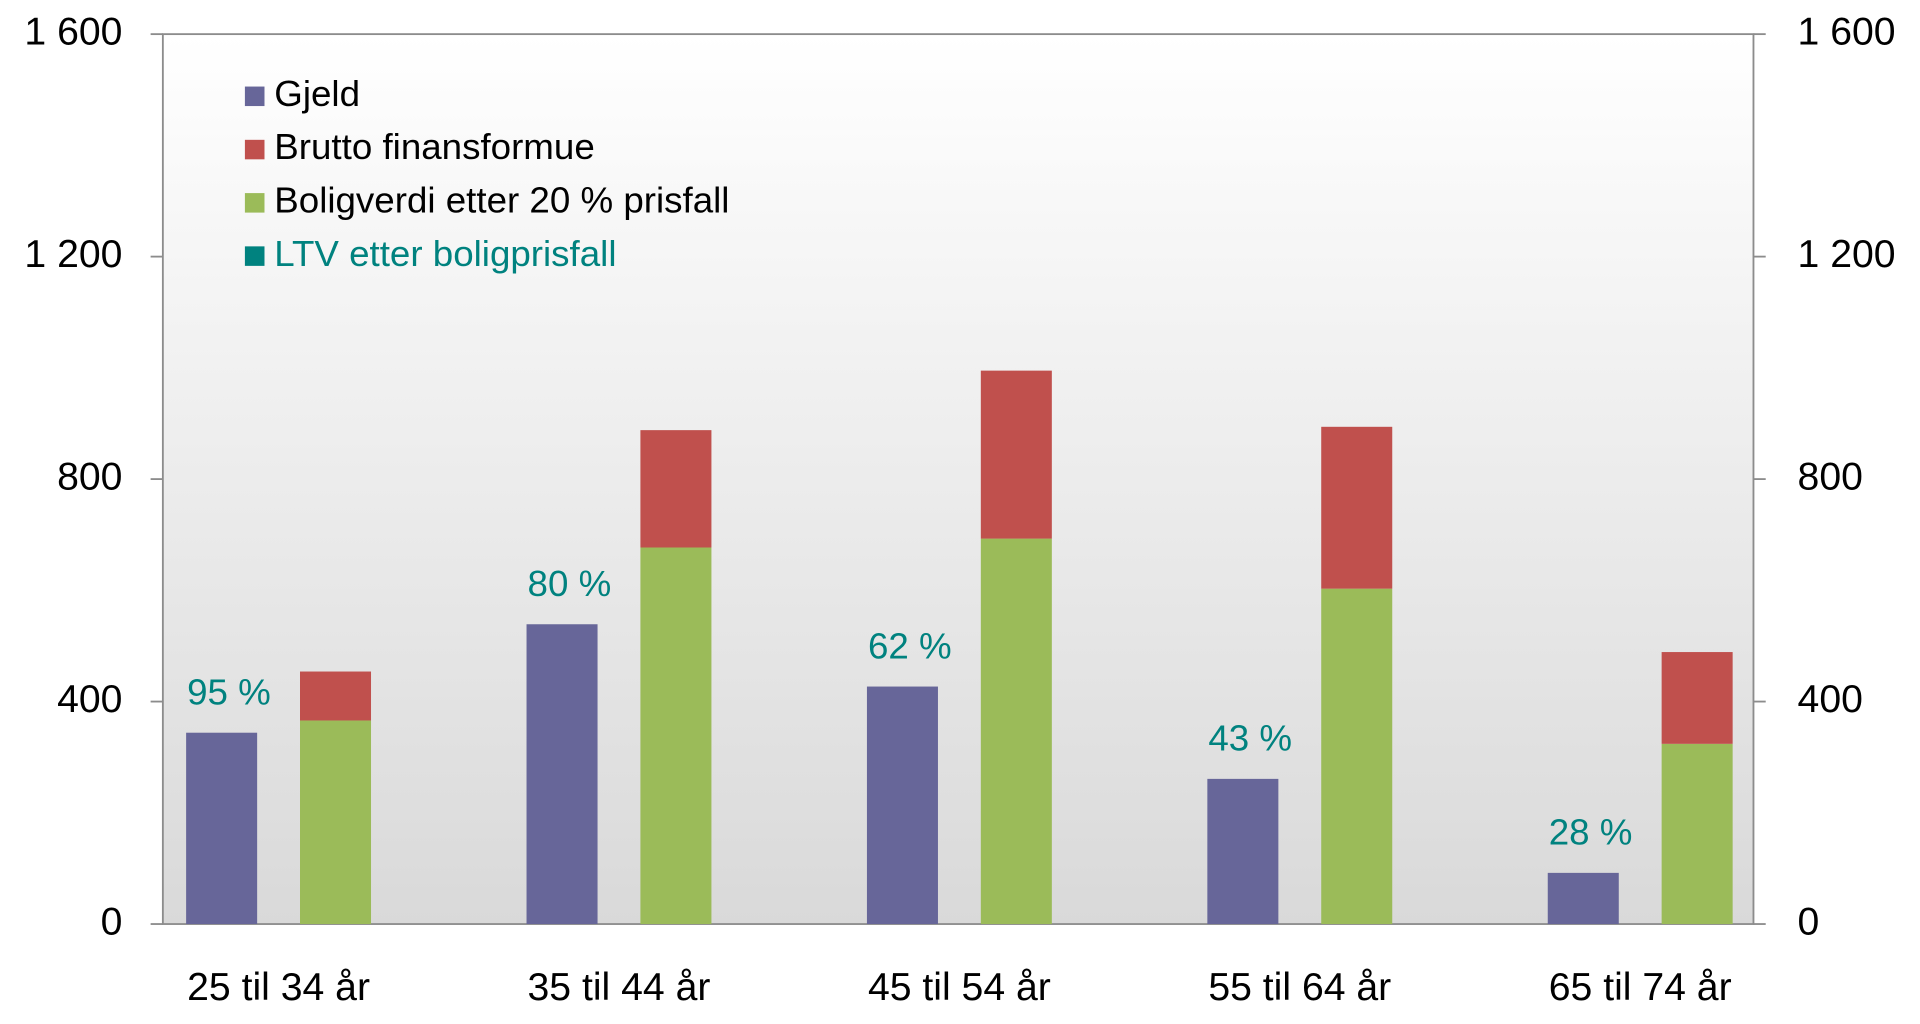 Image resolution: width=1920 pixels, height=1024 pixels. I want to click on y2-tick-label: 400, so click(1830, 699).